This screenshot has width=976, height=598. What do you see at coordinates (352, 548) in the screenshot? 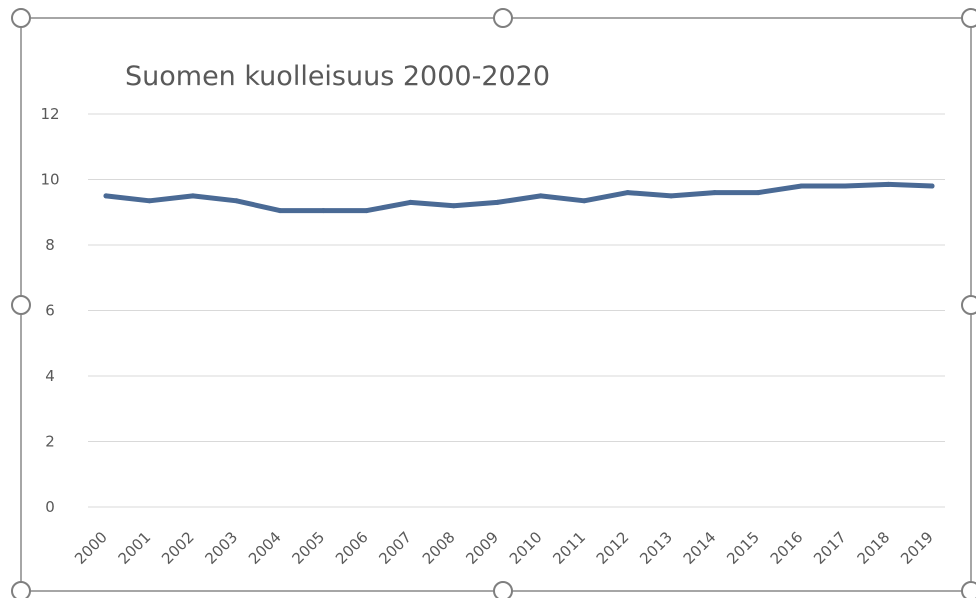
I see `x-tick-label: 2006` at bounding box center [352, 548].